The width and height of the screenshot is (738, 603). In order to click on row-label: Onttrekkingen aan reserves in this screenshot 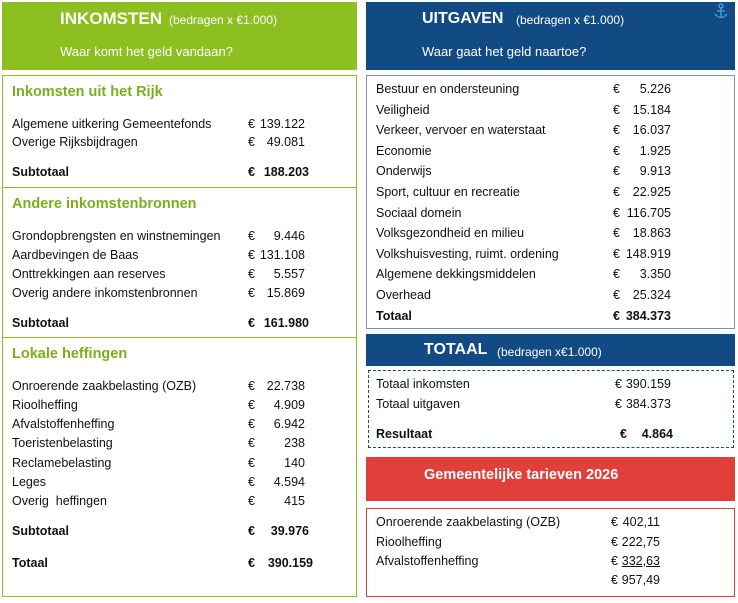, I will do `click(89, 274)`.